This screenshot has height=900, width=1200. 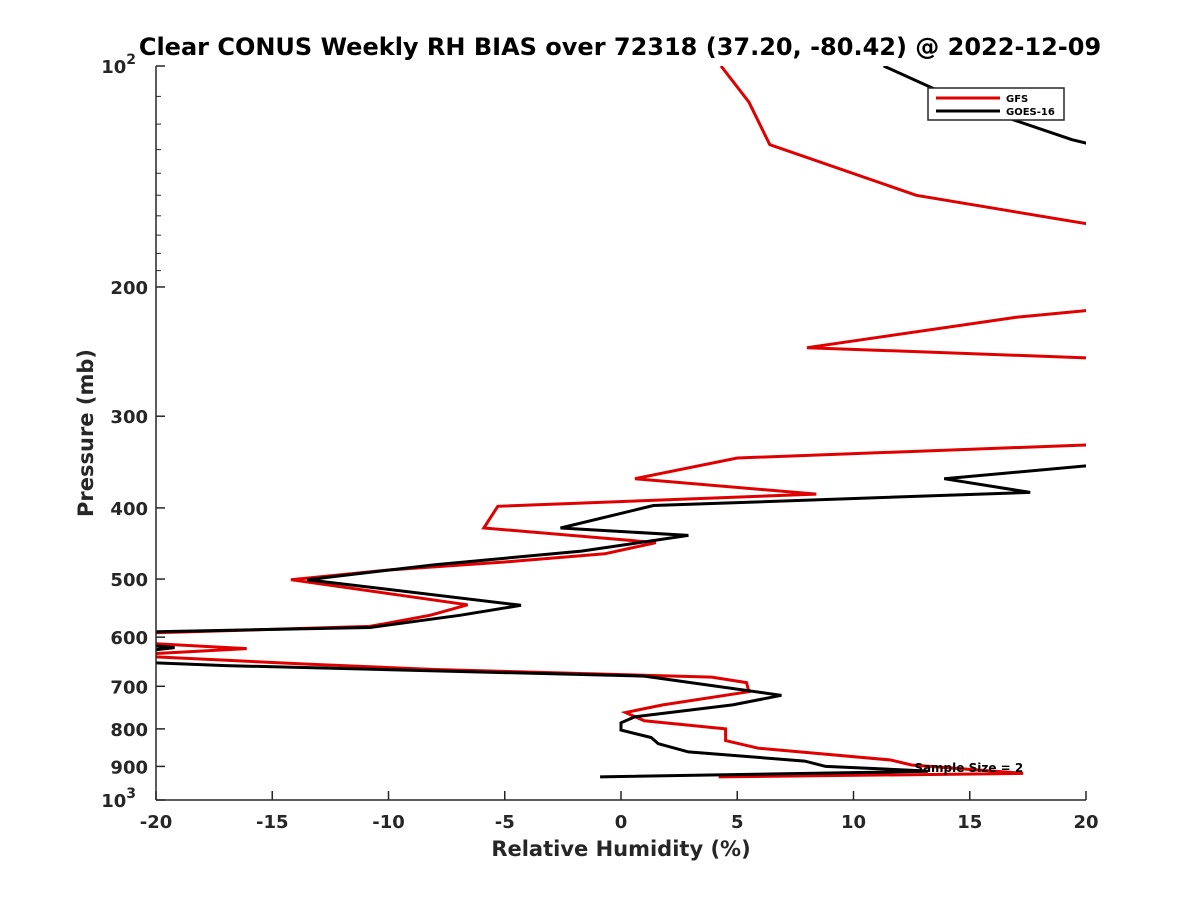 I want to click on y-tick-label: 300, so click(x=129, y=417).